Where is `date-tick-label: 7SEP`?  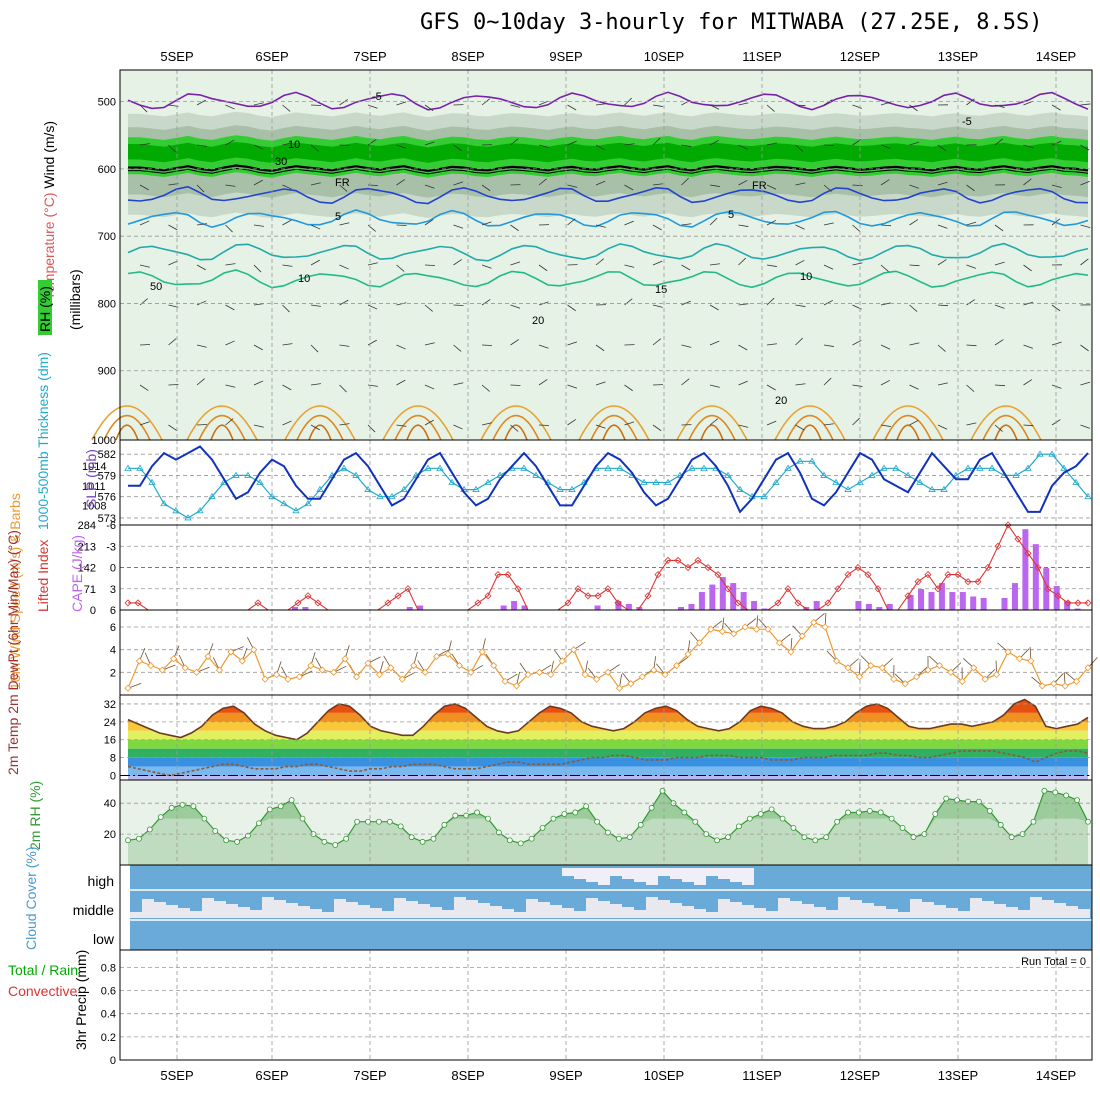 date-tick-label: 7SEP is located at coordinates (369, 1075).